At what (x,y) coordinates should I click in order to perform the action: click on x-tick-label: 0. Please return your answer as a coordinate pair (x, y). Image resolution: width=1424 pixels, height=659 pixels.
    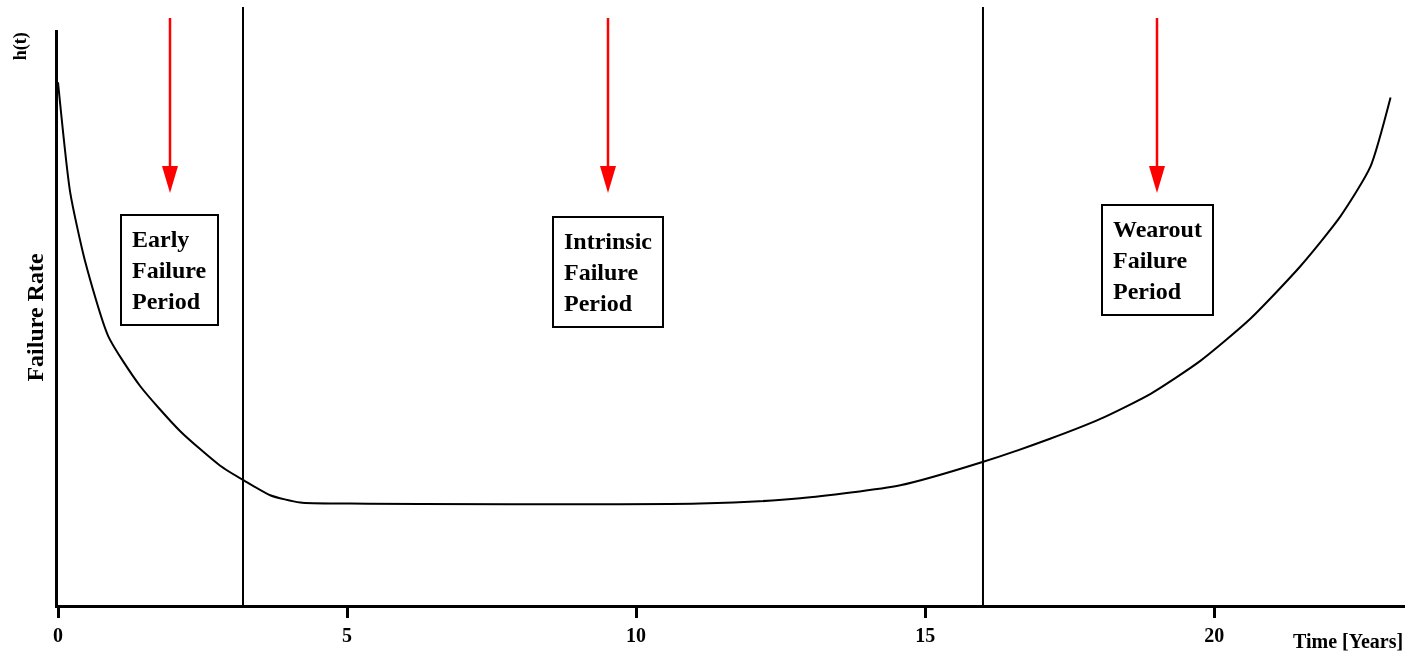
    Looking at the image, I should click on (58, 635).